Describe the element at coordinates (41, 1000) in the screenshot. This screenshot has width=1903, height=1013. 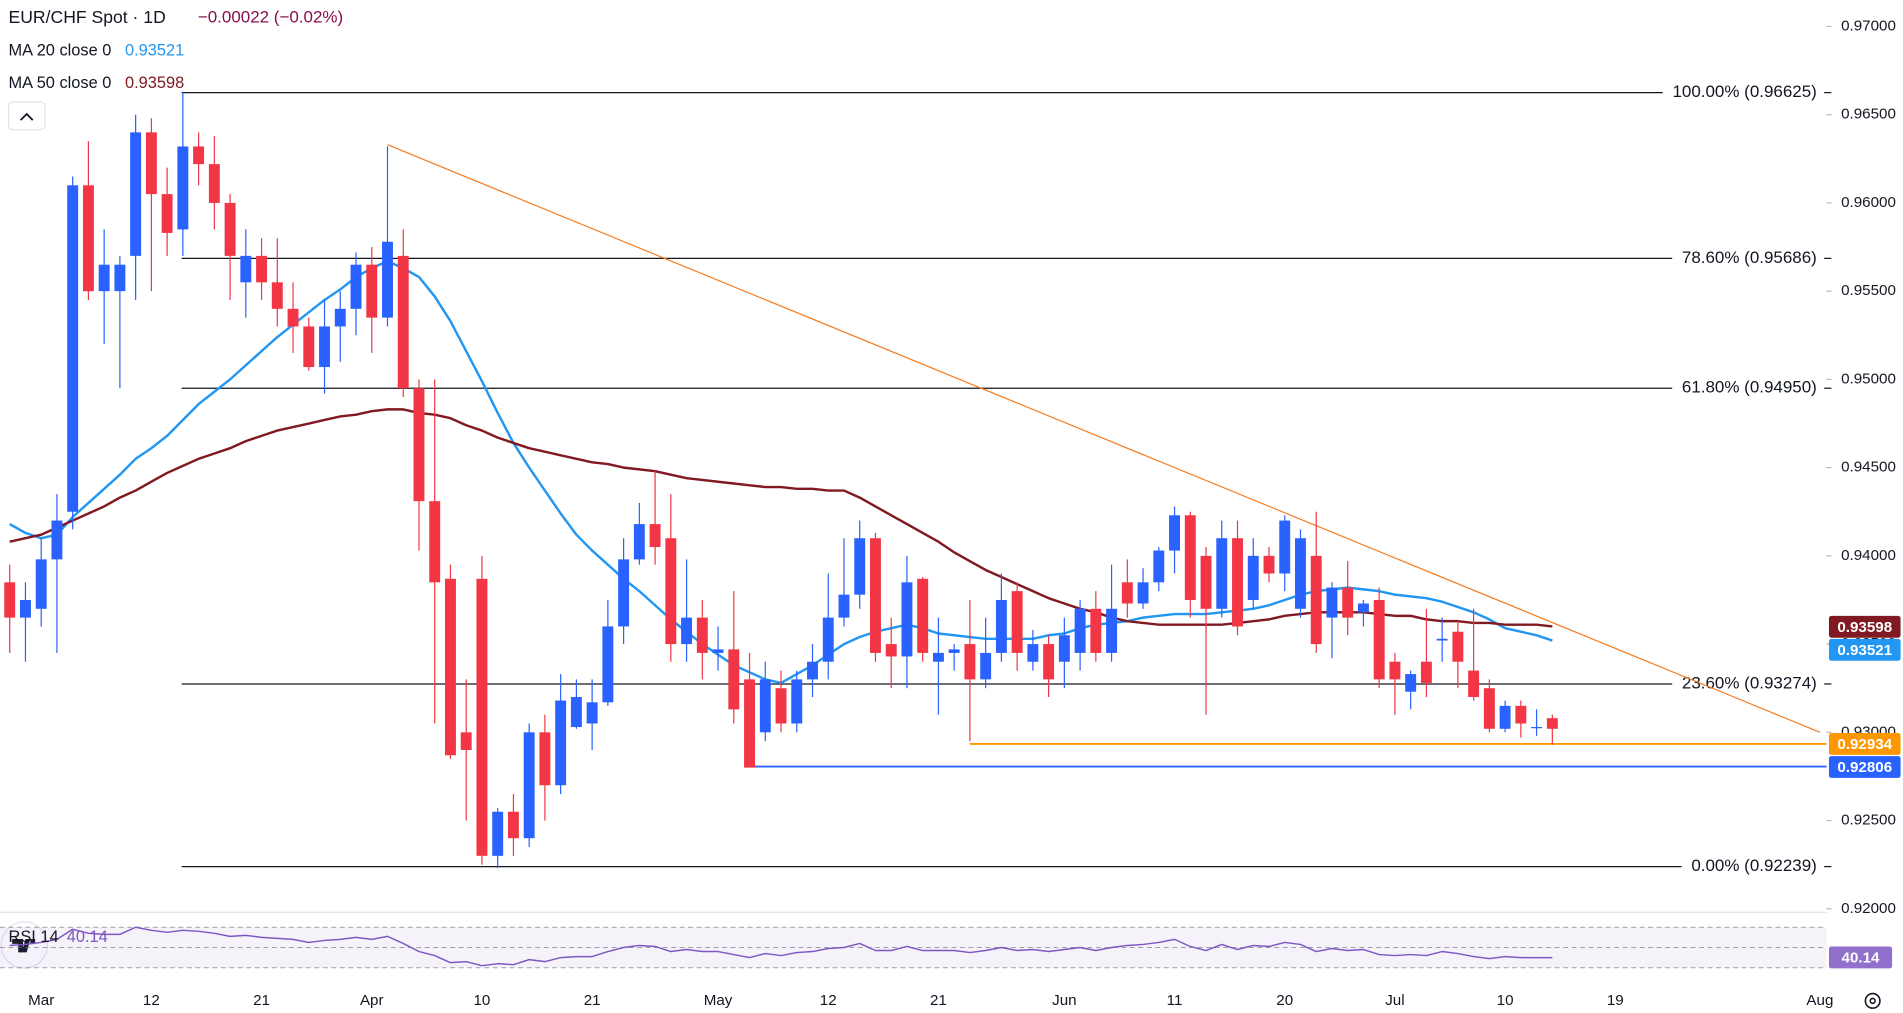
I see `x-tick-label: Mar` at that location.